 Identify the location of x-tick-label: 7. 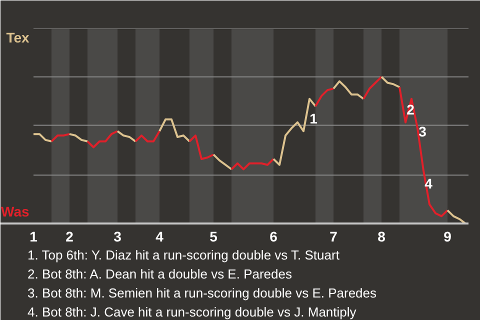
(334, 236).